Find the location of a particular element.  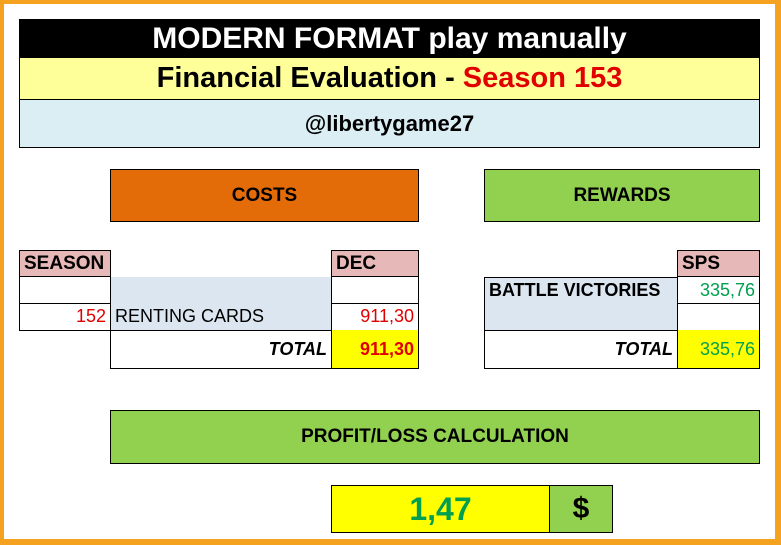

rewards-row-1-label: BATTLE VICTORIES is located at coordinates (581, 290).